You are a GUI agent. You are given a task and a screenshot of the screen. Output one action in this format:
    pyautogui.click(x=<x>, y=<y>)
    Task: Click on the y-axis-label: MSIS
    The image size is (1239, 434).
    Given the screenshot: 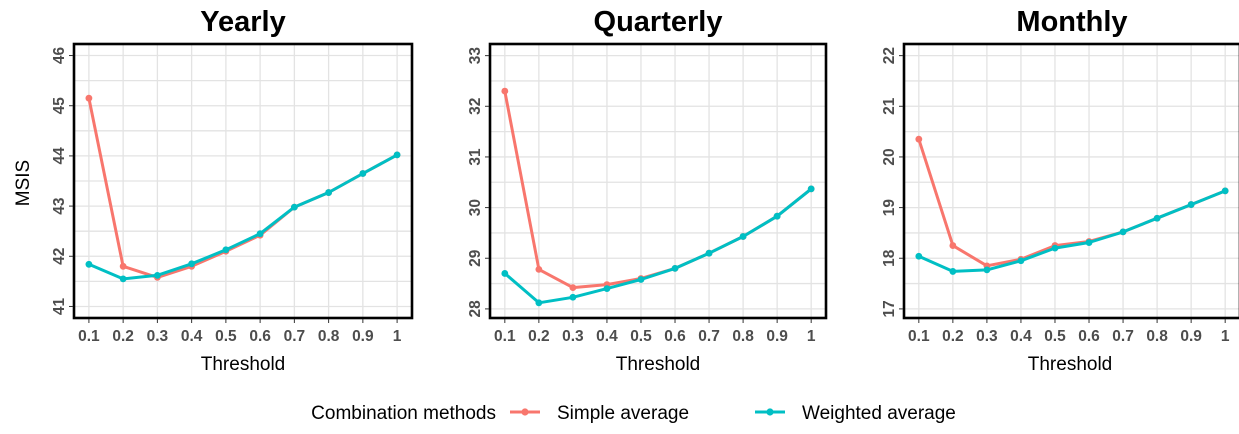 What is the action you would take?
    pyautogui.click(x=23, y=183)
    